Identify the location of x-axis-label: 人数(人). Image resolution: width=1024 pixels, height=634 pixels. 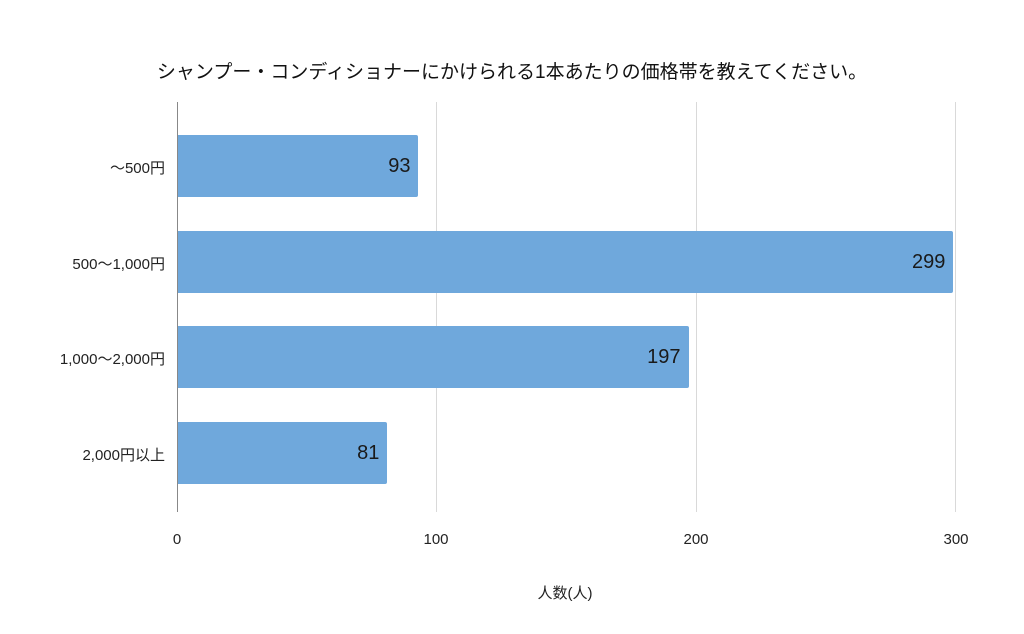
(565, 593).